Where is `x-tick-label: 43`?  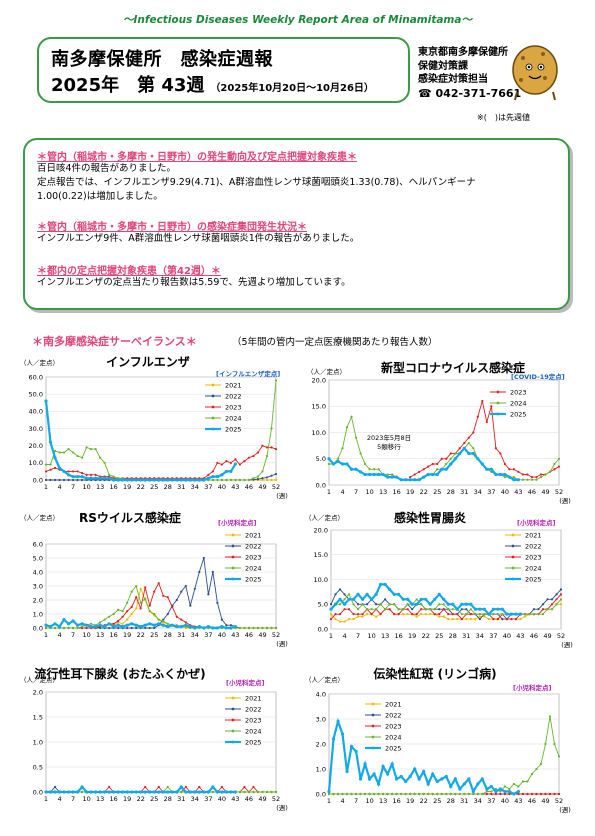 x-tick-label: 43 is located at coordinates (235, 799).